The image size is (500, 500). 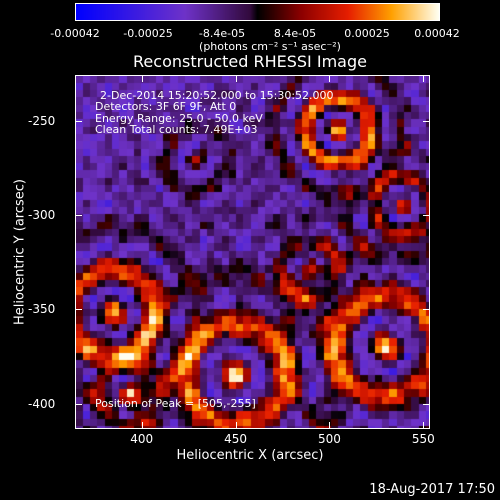 I want to click on colorbar-tick-label: 8.4e-05, so click(x=295, y=33).